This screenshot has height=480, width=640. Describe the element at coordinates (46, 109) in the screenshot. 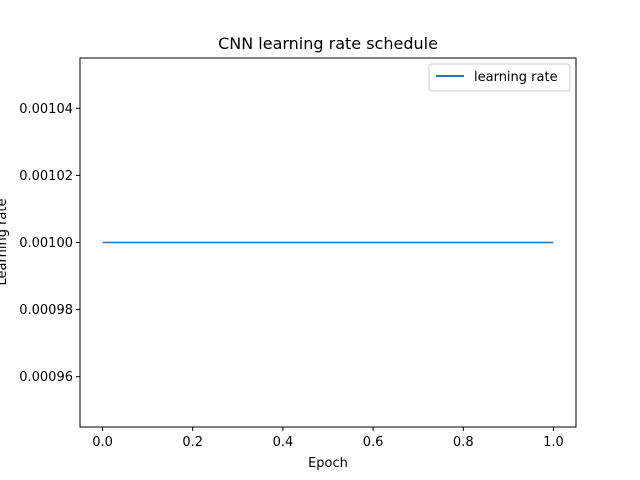

I see `y-tick-label: 0.00104` at that location.